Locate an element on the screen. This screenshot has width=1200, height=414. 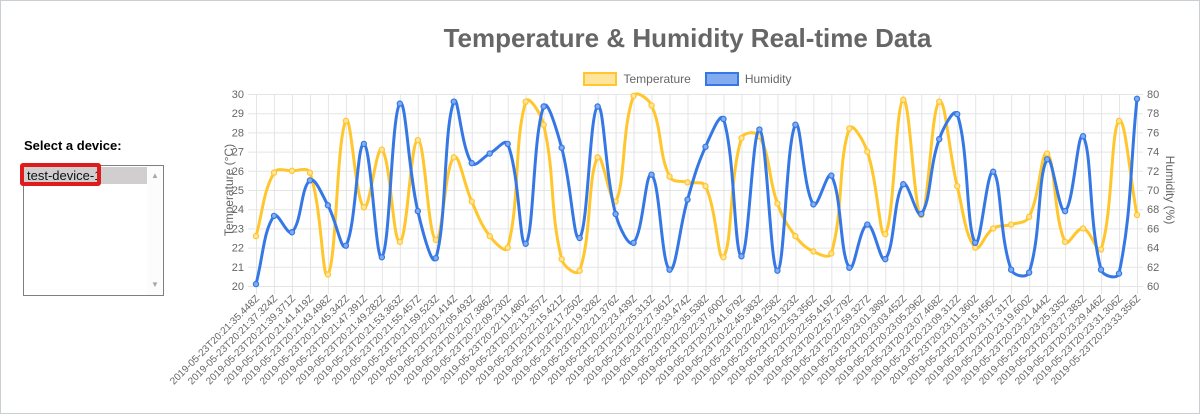
device-listbox: test-device-1 ▲ ▼ is located at coordinates (93, 230).